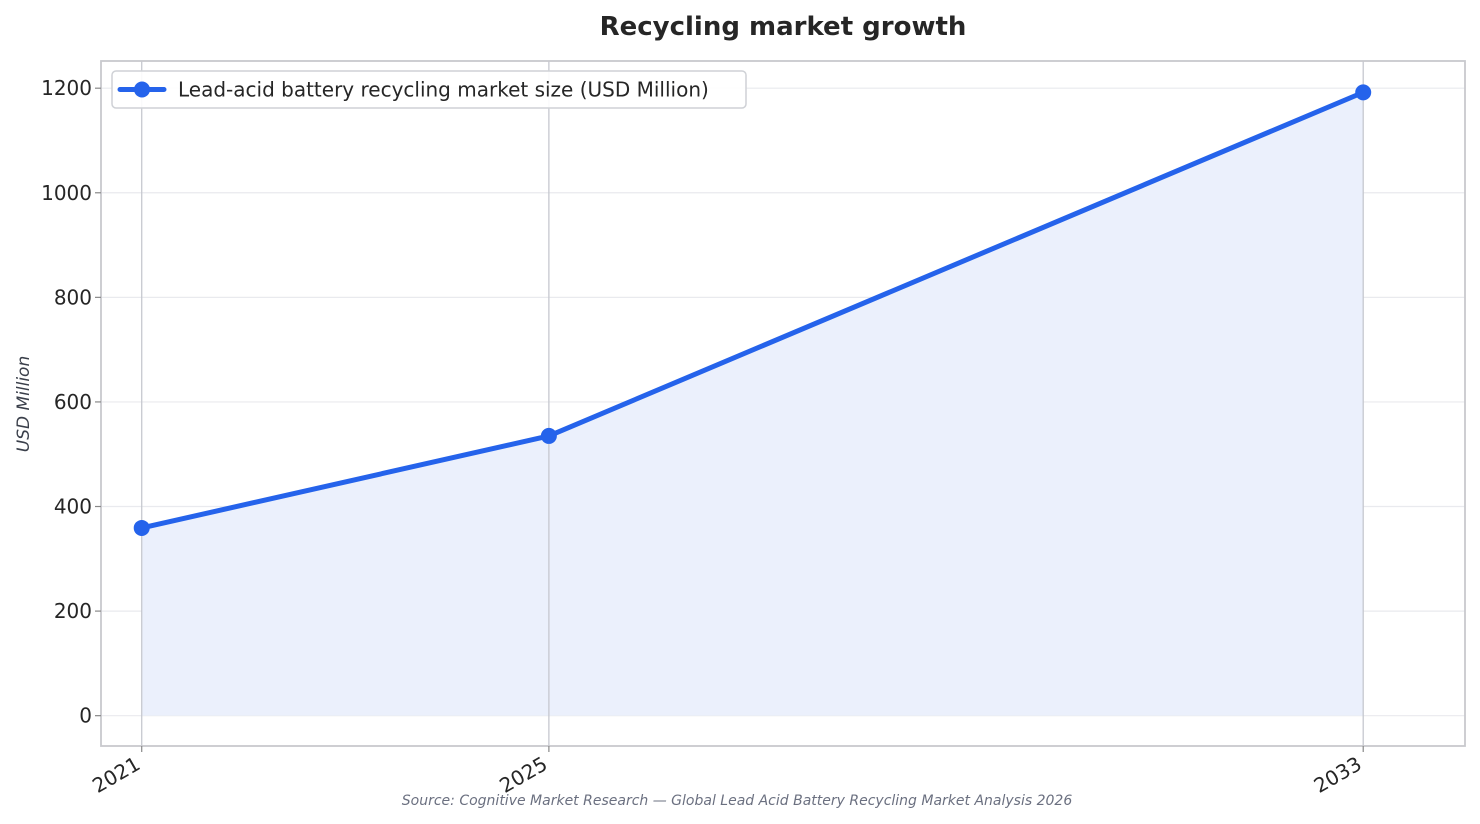  Describe the element at coordinates (783, 27) in the screenshot. I see `chart-title: Recycling market growth` at that location.